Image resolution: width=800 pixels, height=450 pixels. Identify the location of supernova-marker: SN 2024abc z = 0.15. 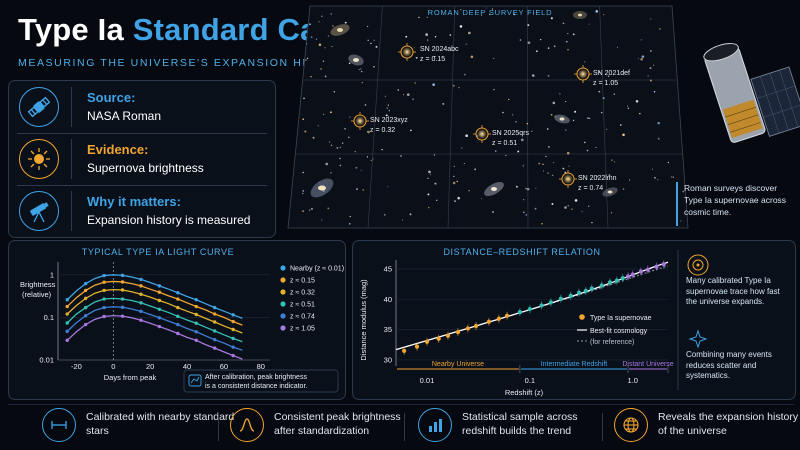
(428, 53).